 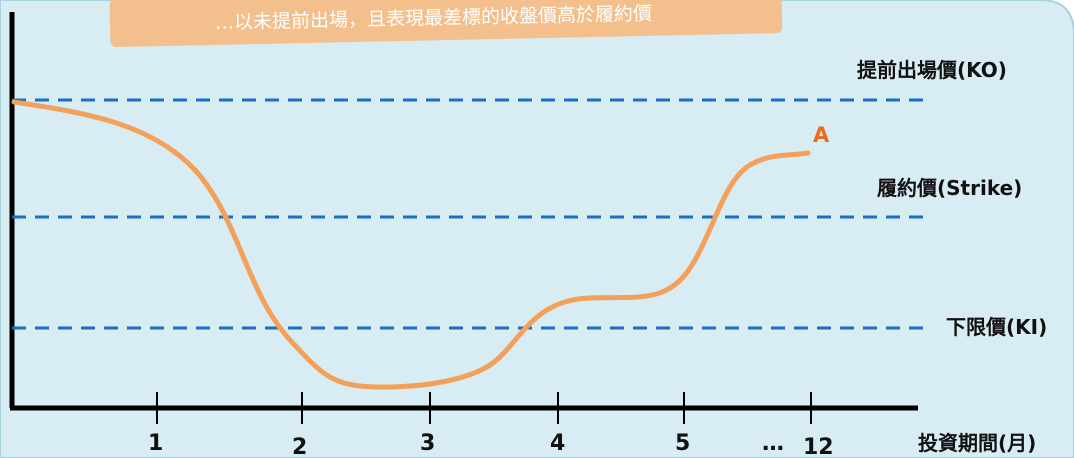 I want to click on x-tick-label-2: 2, so click(x=299, y=446).